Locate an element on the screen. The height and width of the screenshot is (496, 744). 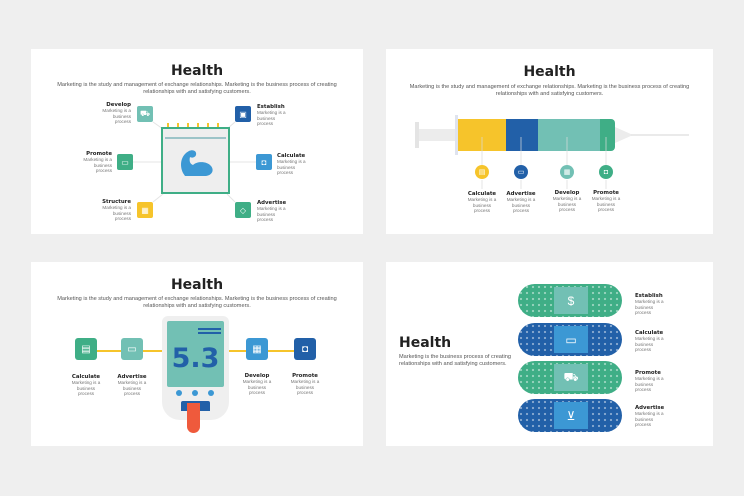
bandage-2: ▭ is located at coordinates (570, 339).